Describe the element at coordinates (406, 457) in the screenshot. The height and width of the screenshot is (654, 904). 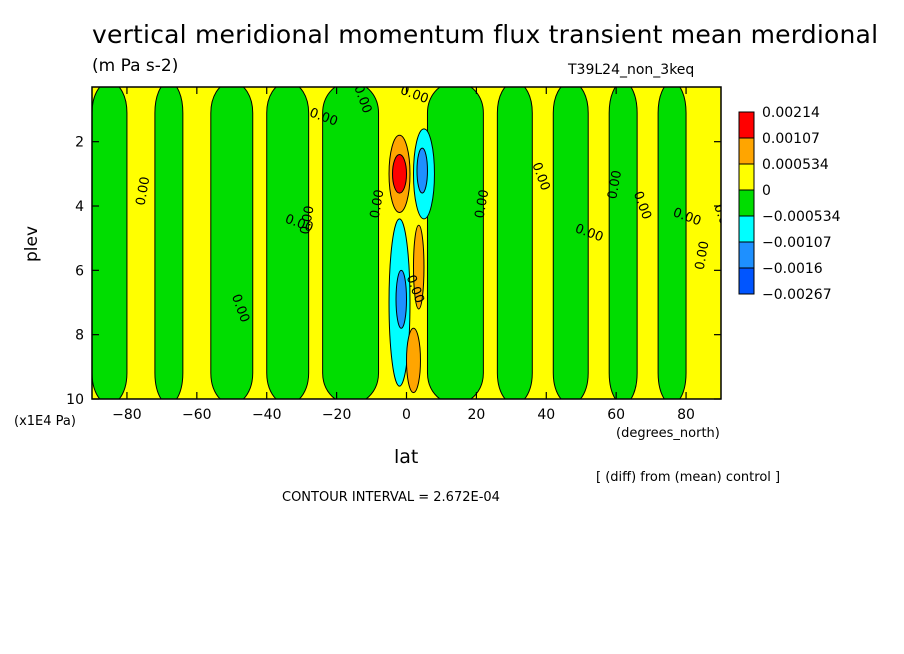
I see `x-axis-label: lat` at that location.